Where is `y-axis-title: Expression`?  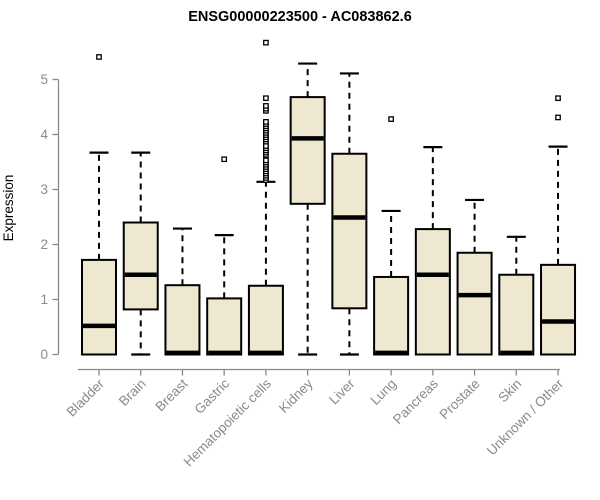
y-axis-title: Expression is located at coordinates (8, 208).